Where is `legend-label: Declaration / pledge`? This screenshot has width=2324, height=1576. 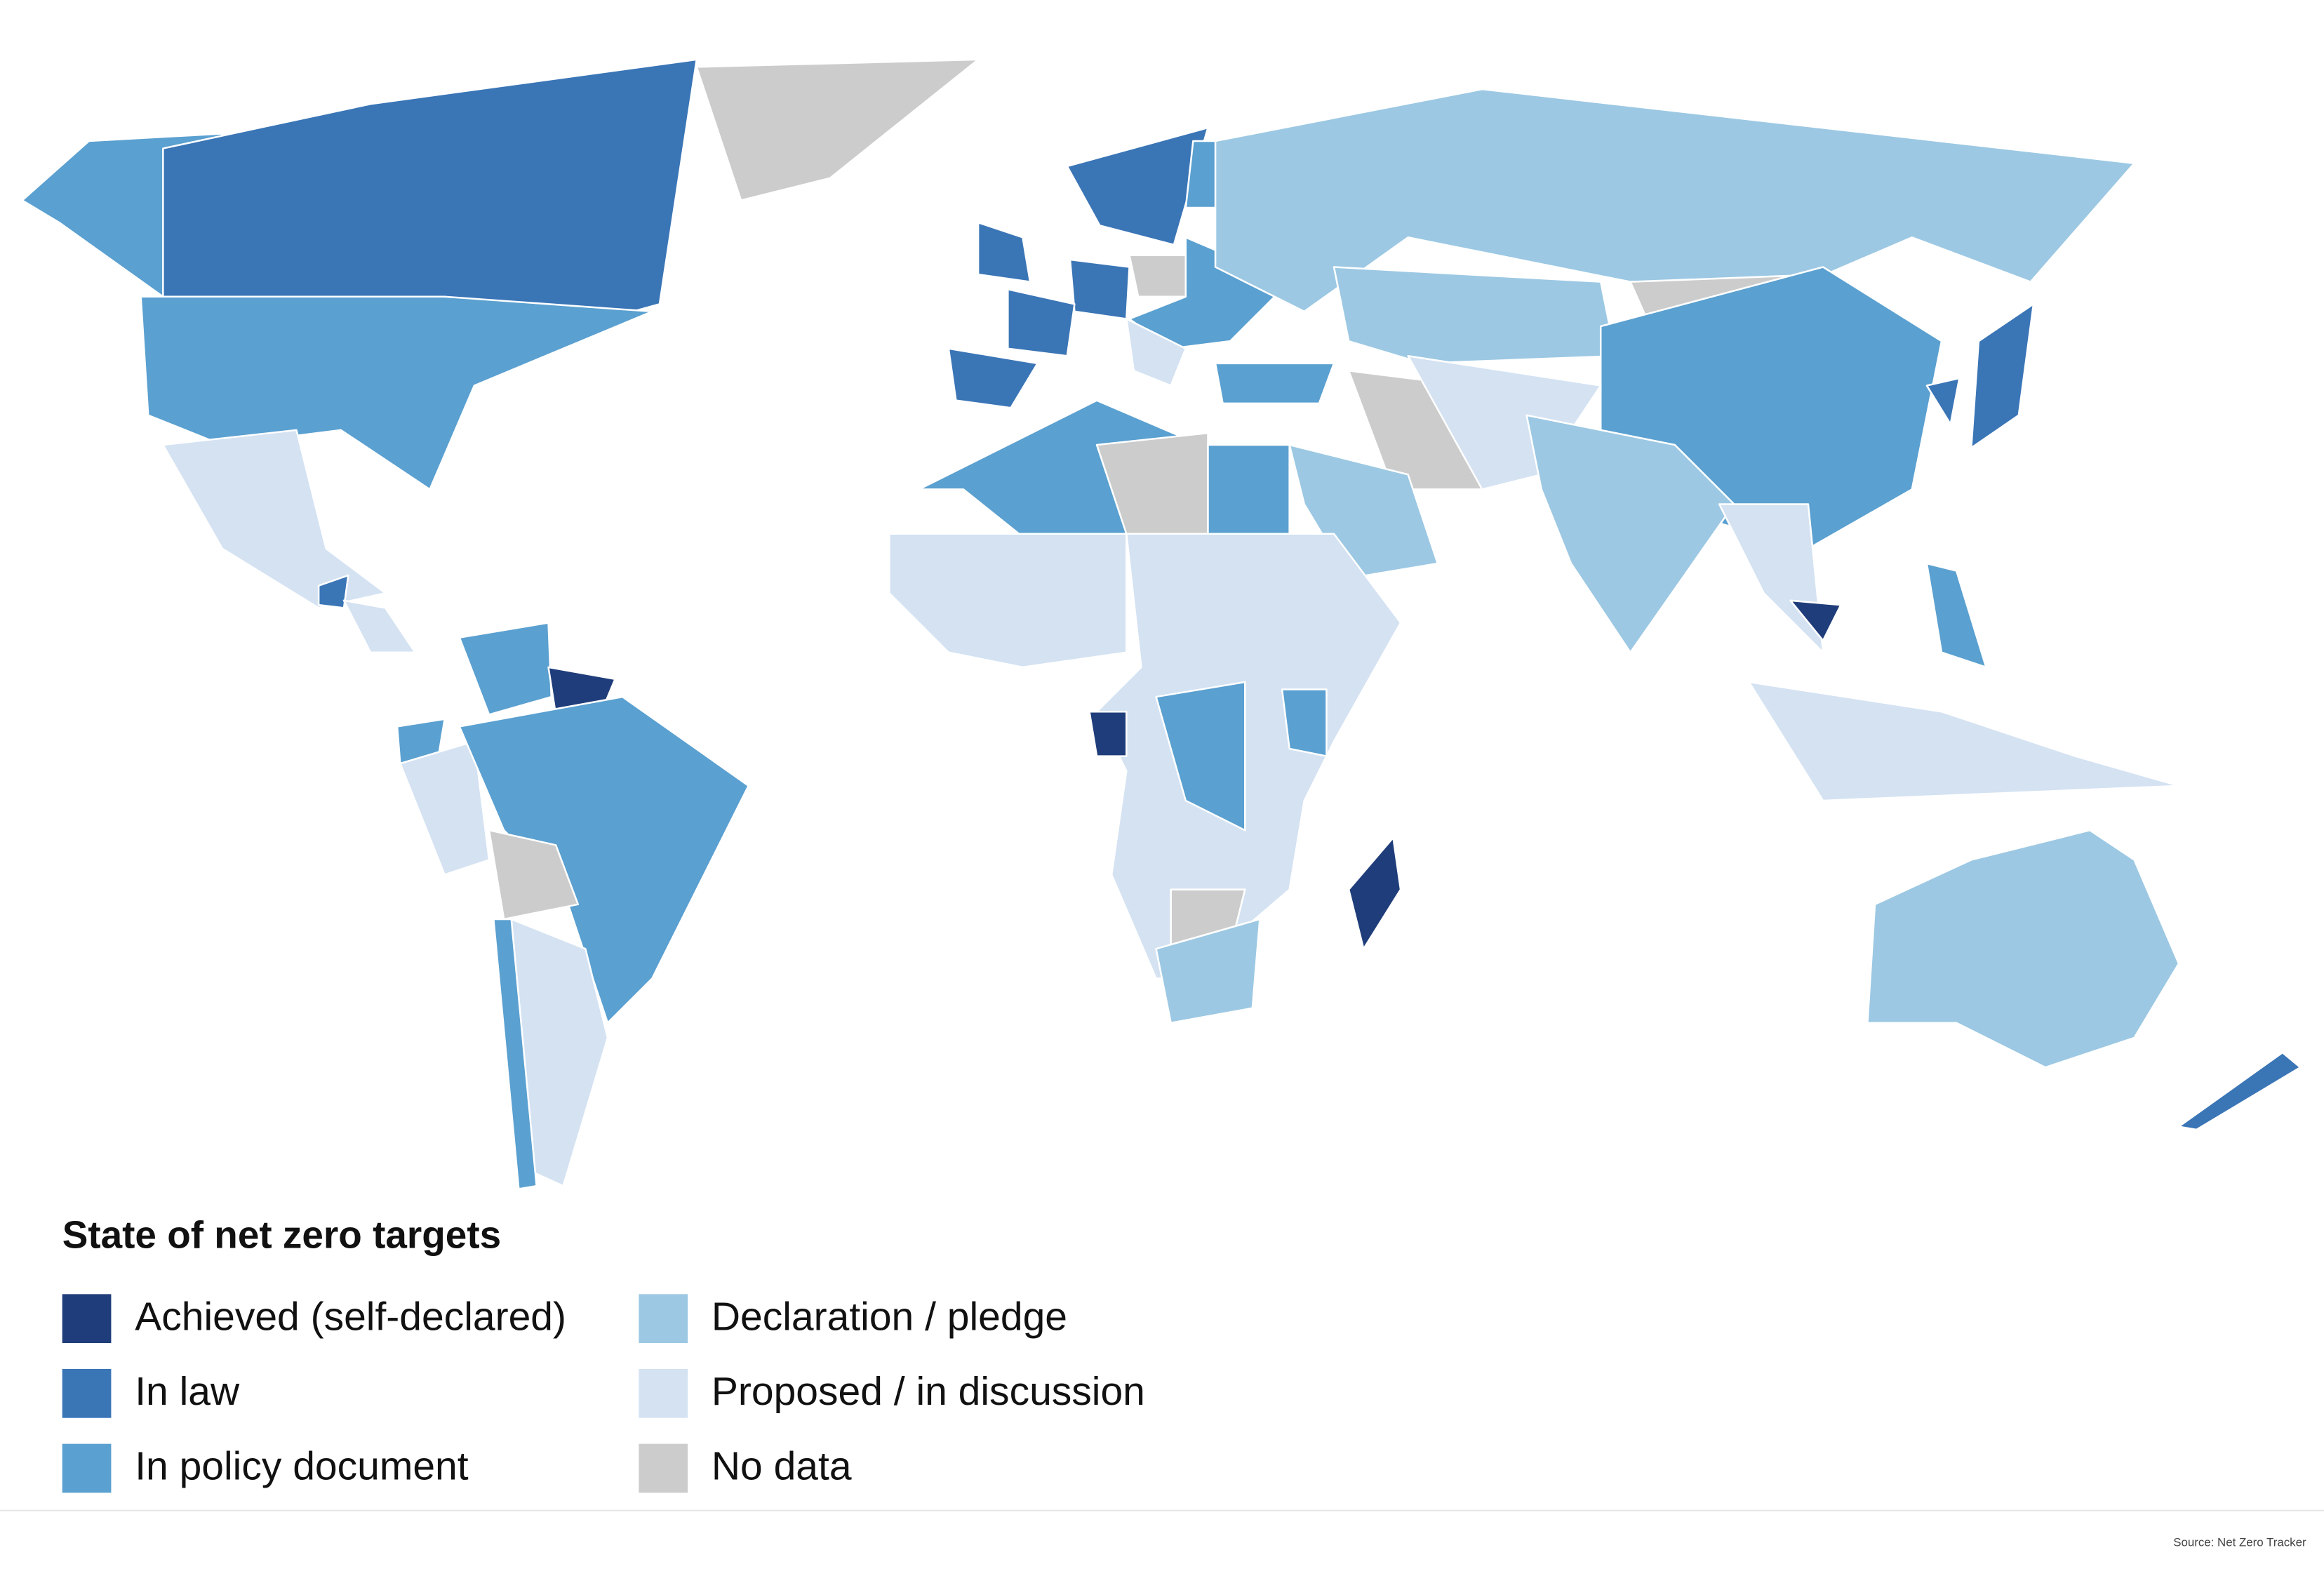 legend-label: Declaration / pledge is located at coordinates (890, 1316).